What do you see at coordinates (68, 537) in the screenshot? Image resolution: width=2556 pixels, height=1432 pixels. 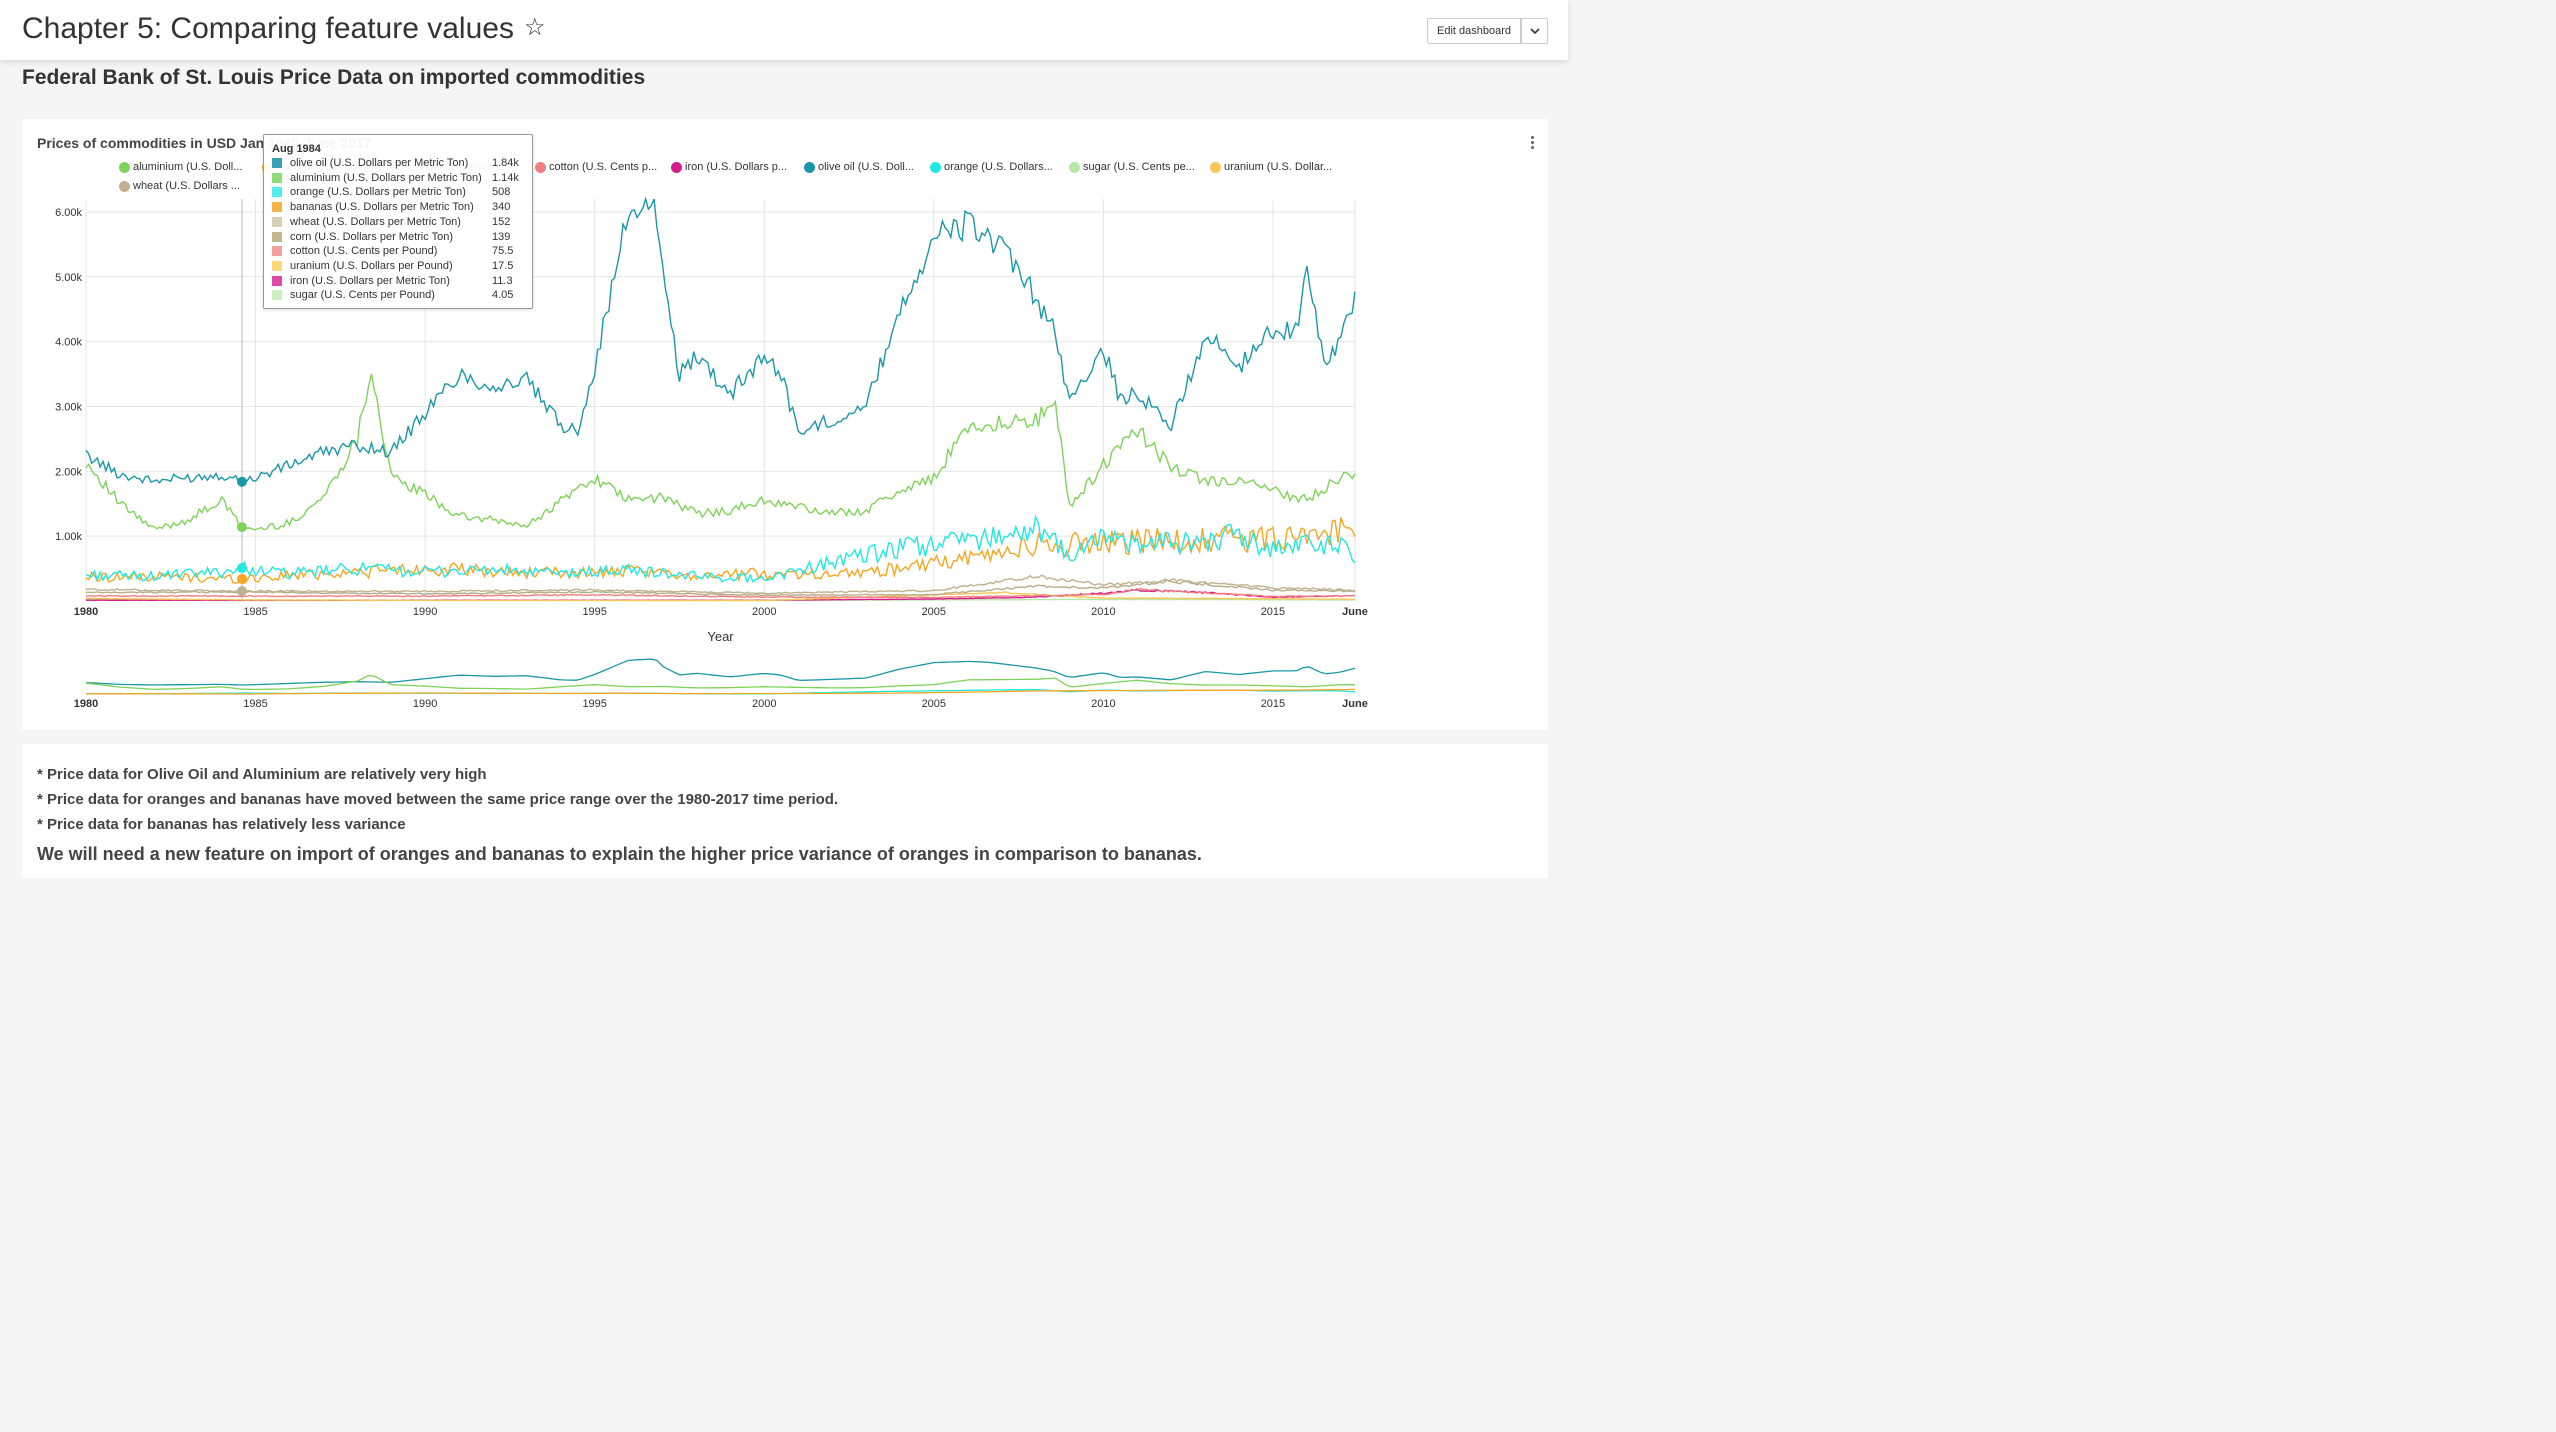 I see `y-tick-label: 1.00k` at bounding box center [68, 537].